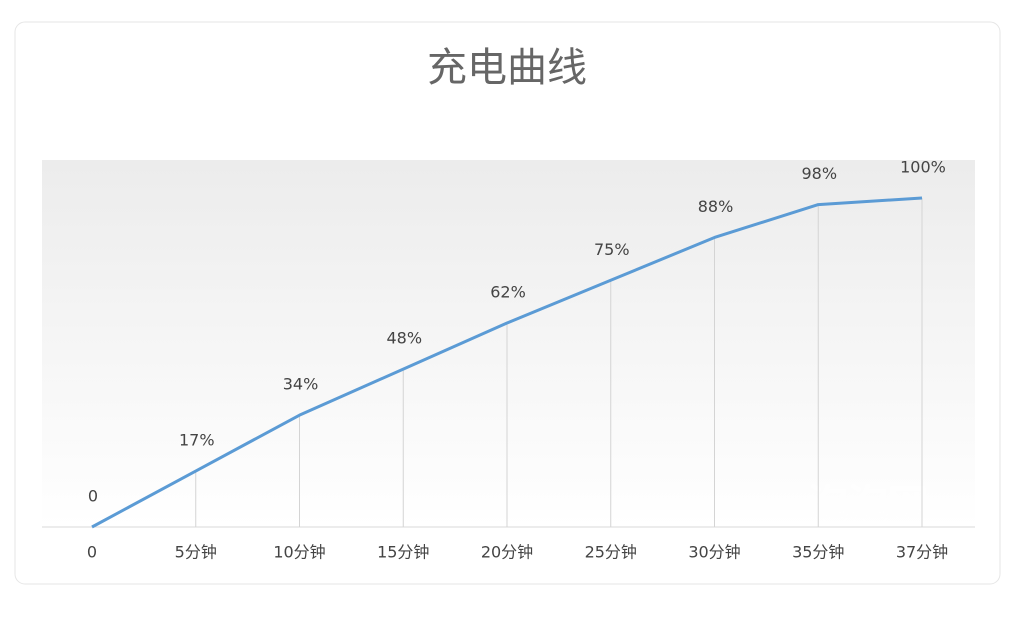 The height and width of the screenshot is (628, 1013). Describe the element at coordinates (611, 552) in the screenshot. I see `x-tick-label: 25分钟` at that location.